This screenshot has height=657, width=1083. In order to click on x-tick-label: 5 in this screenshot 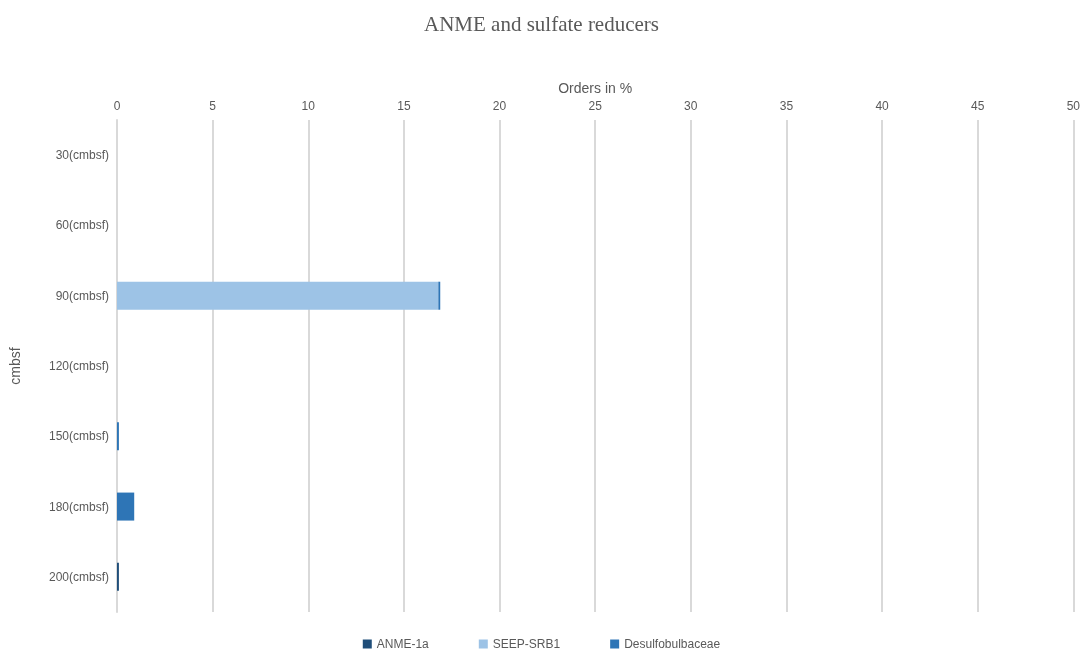, I will do `click(213, 106)`.